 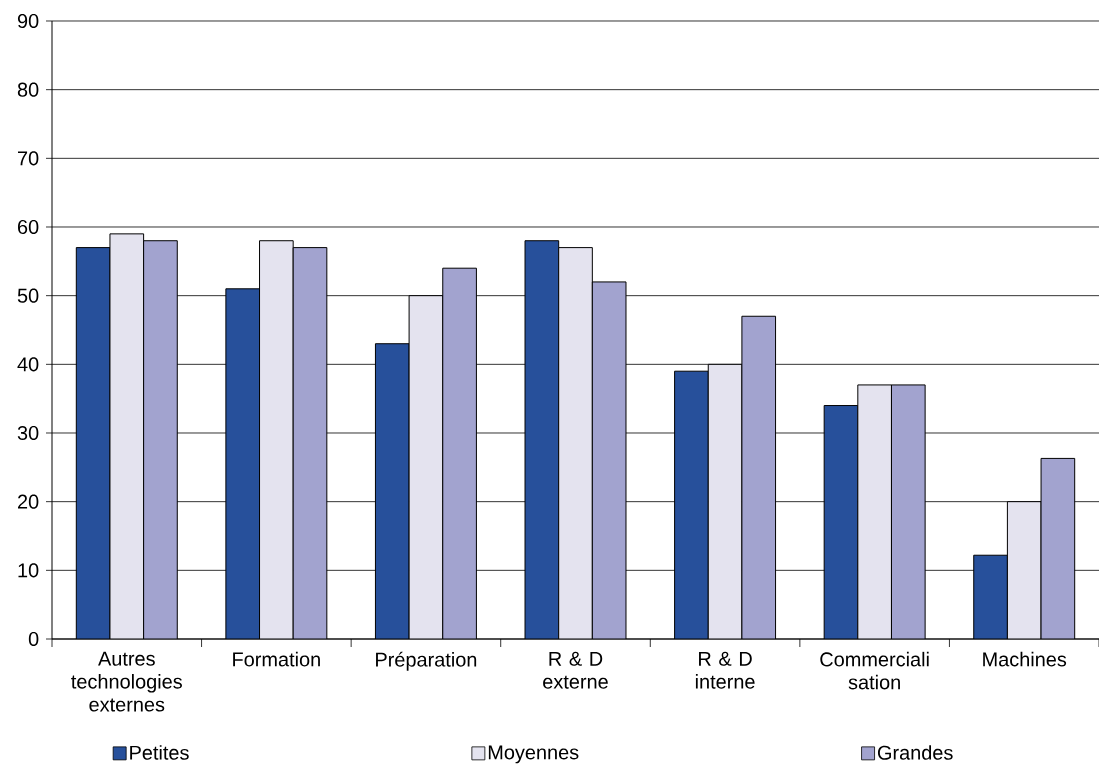 What do you see at coordinates (28, 501) in the screenshot?
I see `y-tick-label: 20` at bounding box center [28, 501].